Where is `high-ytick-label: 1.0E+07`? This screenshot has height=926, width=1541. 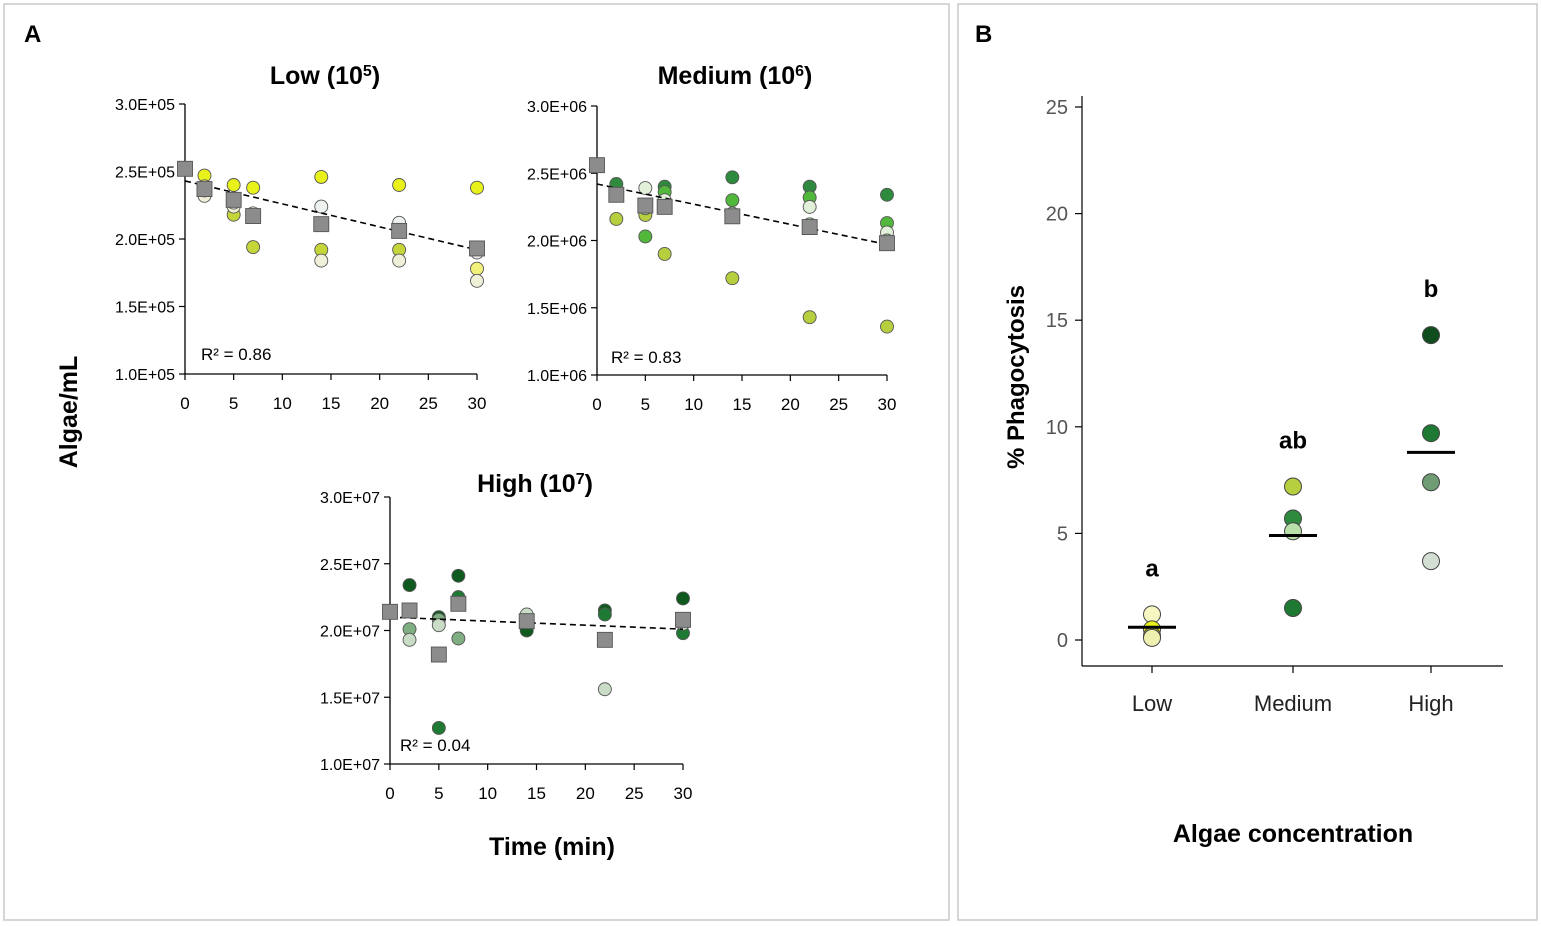 high-ytick-label: 1.0E+07 is located at coordinates (350, 765).